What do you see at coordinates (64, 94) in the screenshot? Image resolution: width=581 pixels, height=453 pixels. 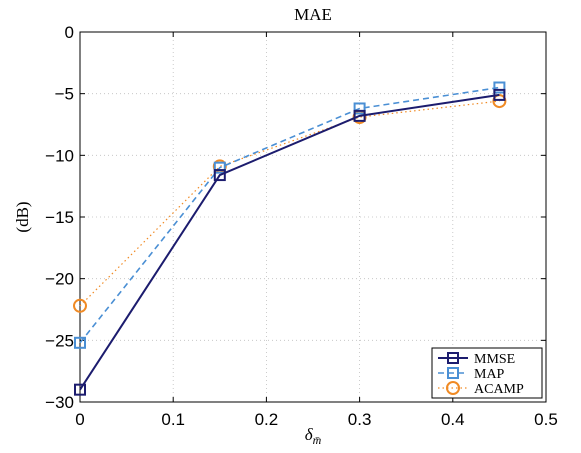 I see `y-tick-label: −5` at bounding box center [64, 94].